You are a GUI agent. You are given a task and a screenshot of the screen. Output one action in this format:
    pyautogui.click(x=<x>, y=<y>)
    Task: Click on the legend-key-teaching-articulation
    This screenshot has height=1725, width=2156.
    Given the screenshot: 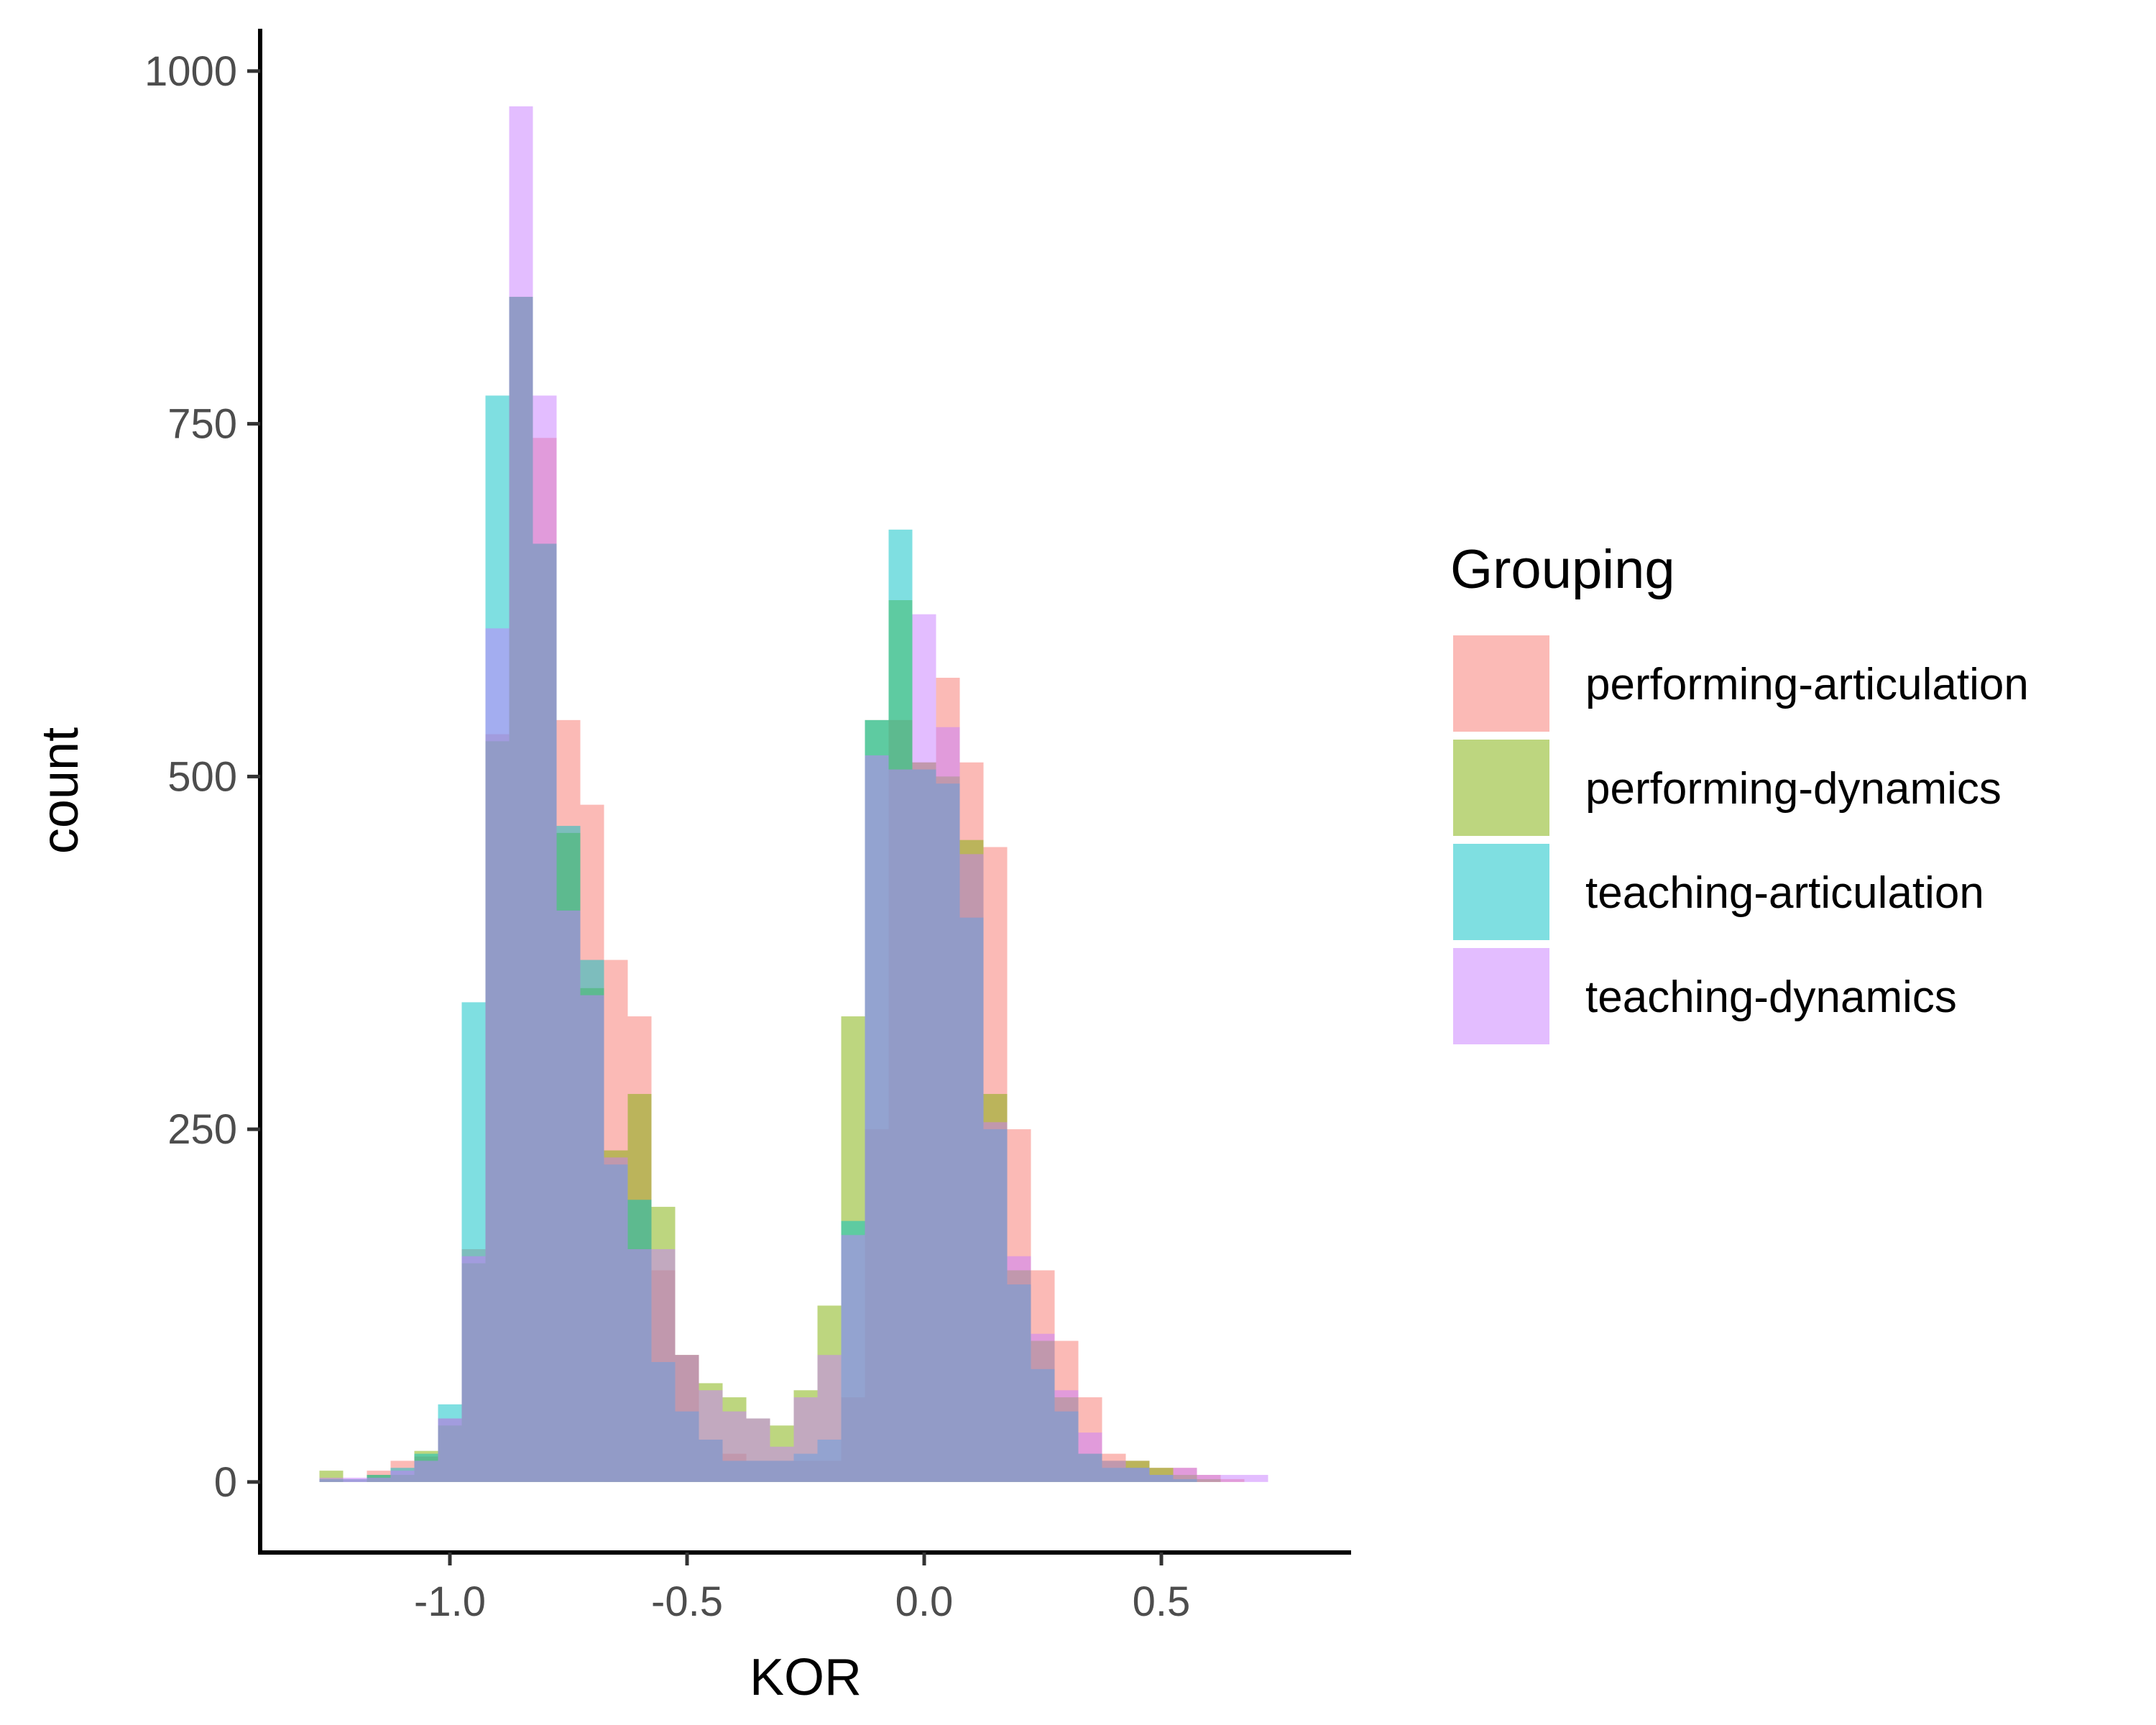 What is the action you would take?
    pyautogui.click(x=1501, y=892)
    